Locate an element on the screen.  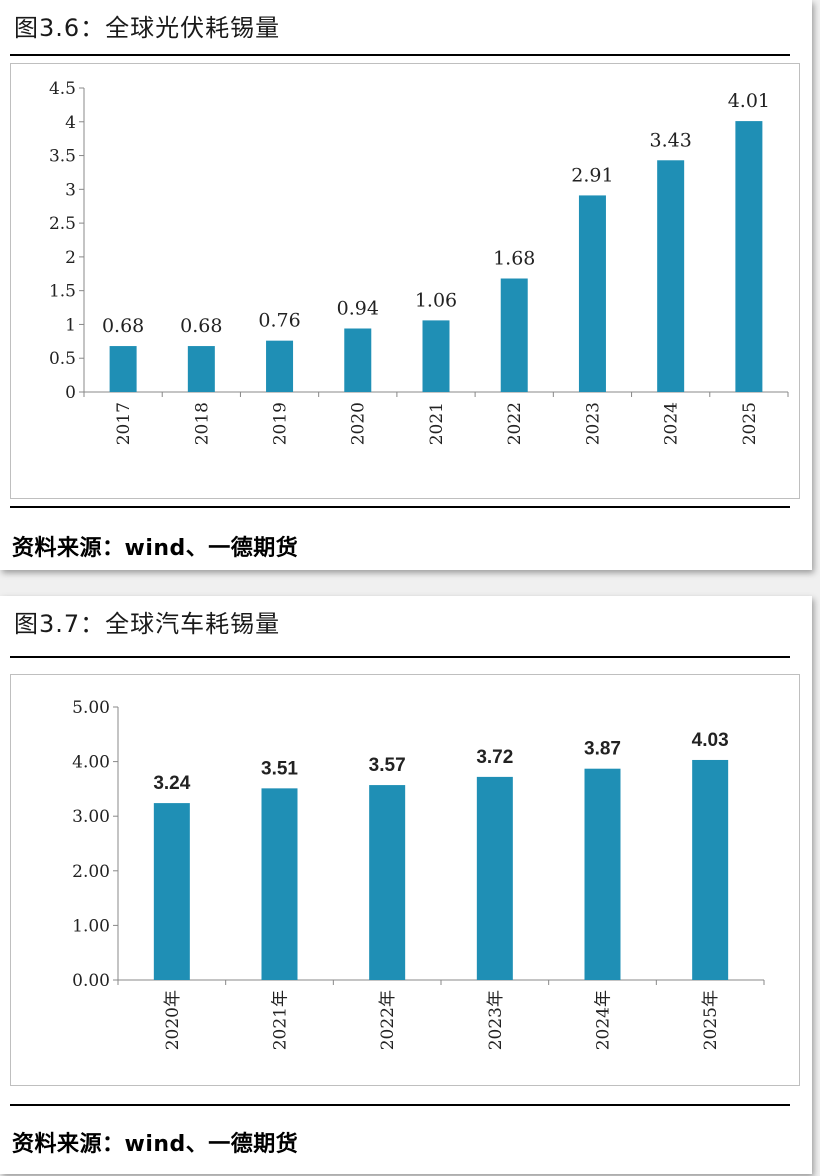
bar-2019 is located at coordinates (280, 366).